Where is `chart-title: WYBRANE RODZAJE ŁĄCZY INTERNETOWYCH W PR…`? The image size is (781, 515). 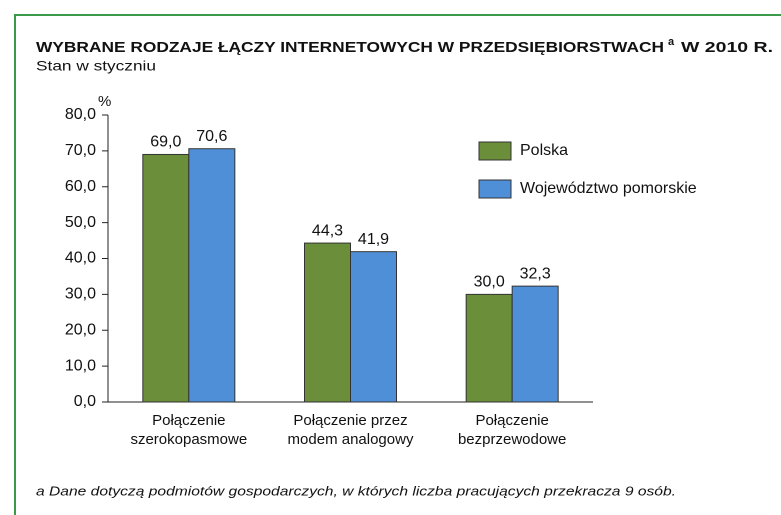 chart-title: WYBRANE RODZAJE ŁĄCZY INTERNETOWYCH W PR… is located at coordinates (350, 47).